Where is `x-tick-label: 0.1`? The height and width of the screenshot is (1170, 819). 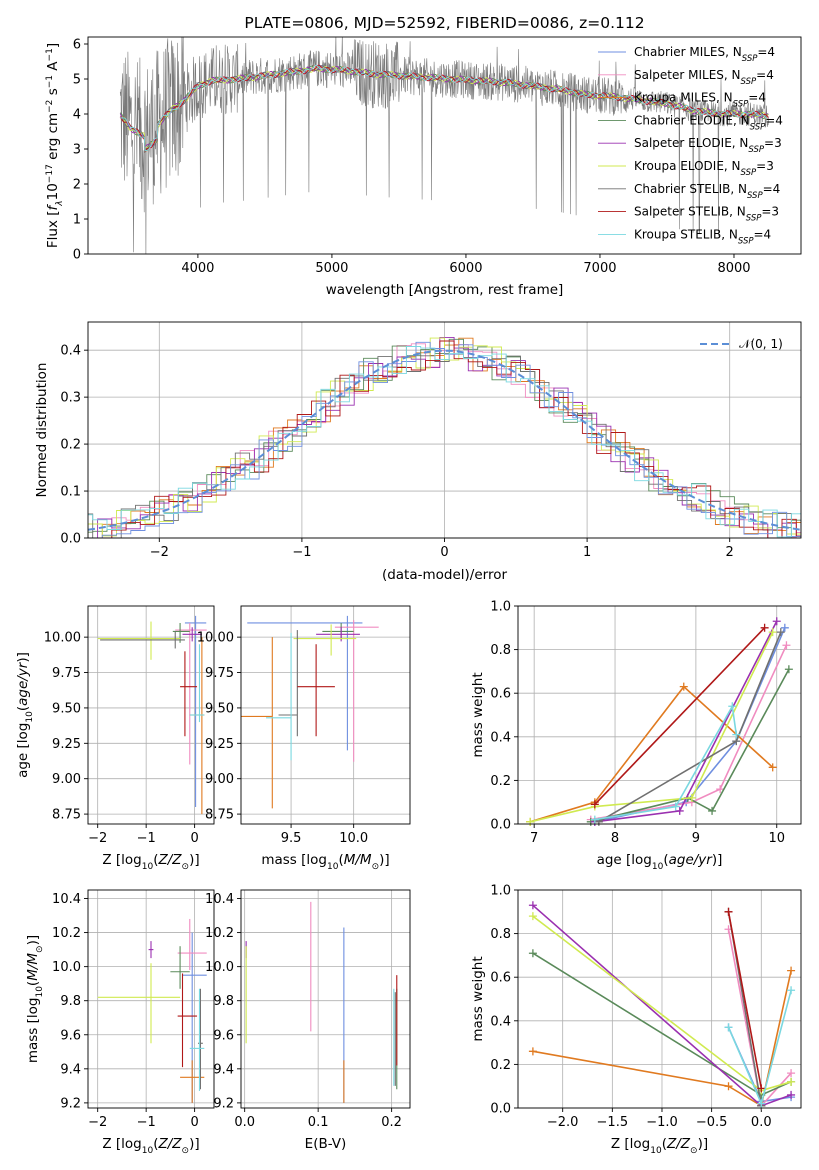 x-tick-label: 0.1 is located at coordinates (318, 1122).